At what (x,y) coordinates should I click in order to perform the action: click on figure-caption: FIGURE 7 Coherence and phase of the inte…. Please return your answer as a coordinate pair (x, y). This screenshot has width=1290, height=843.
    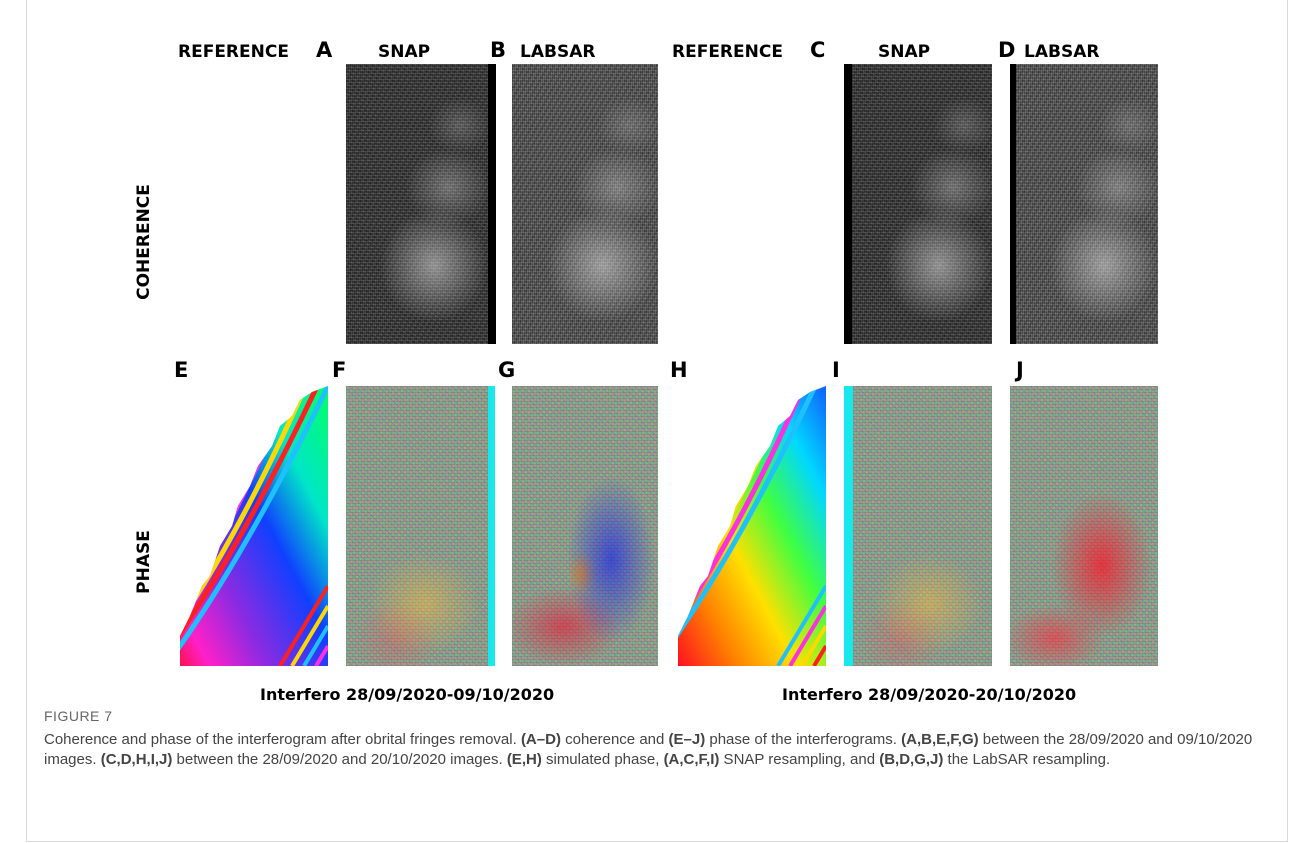
    Looking at the image, I should click on (659, 739).